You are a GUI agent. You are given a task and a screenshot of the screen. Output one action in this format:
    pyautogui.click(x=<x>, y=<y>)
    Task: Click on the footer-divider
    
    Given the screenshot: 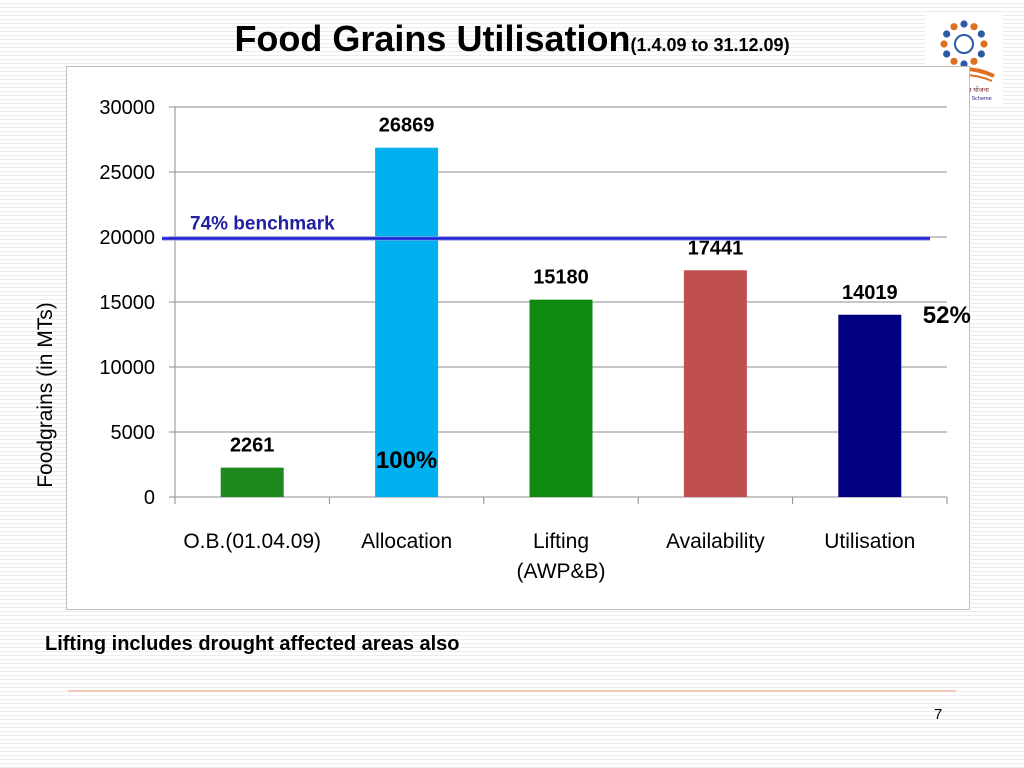 What is the action you would take?
    pyautogui.click(x=512, y=691)
    